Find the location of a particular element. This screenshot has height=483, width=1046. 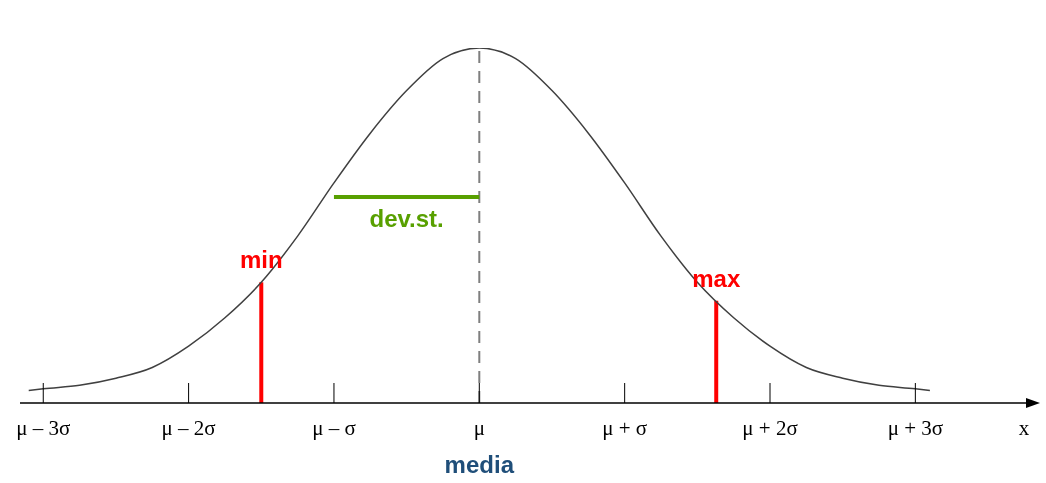

x-tick-label: μ – 3σ is located at coordinates (43, 428).